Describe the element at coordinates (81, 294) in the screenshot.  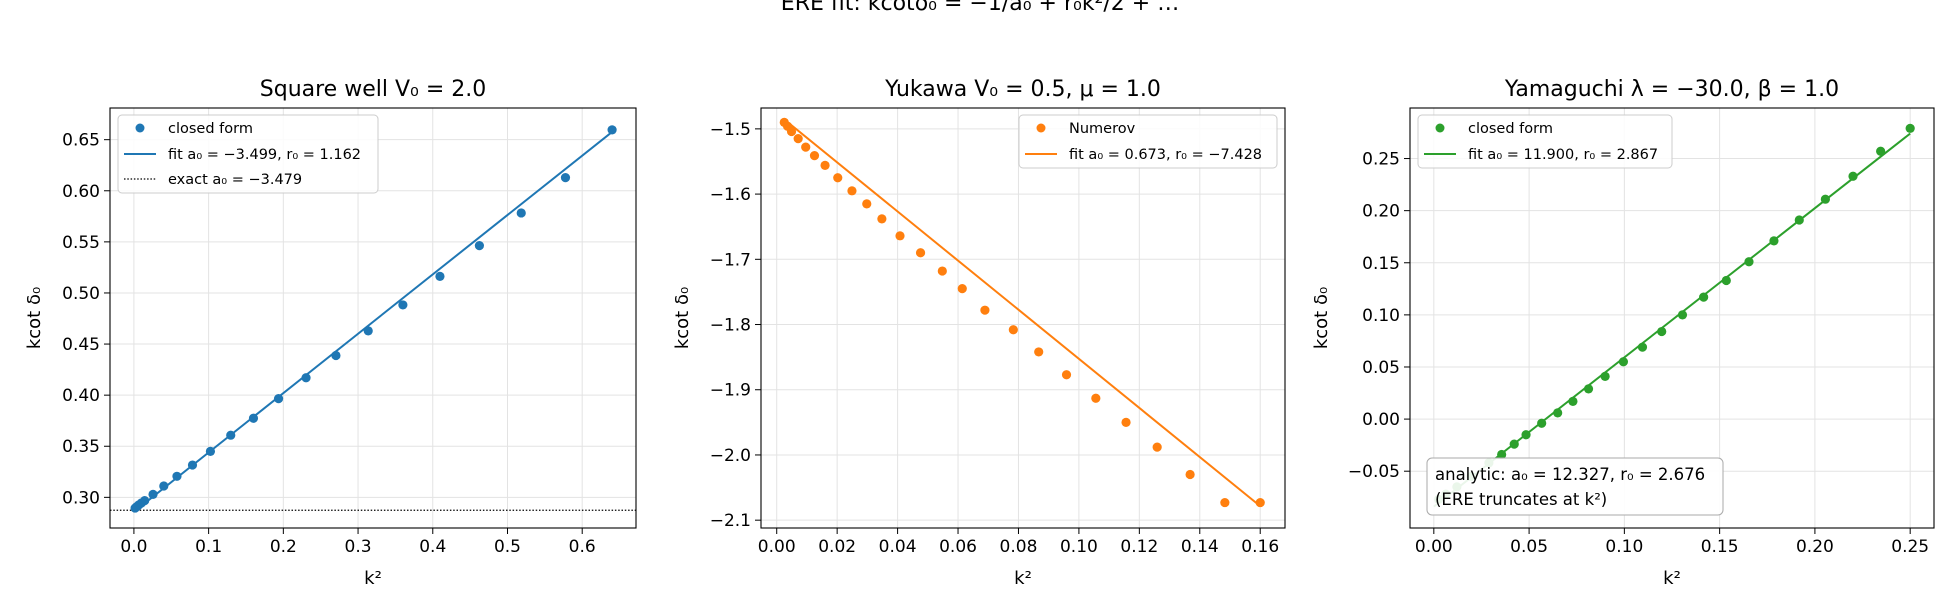
I see `y-tick-label: 0.50` at that location.